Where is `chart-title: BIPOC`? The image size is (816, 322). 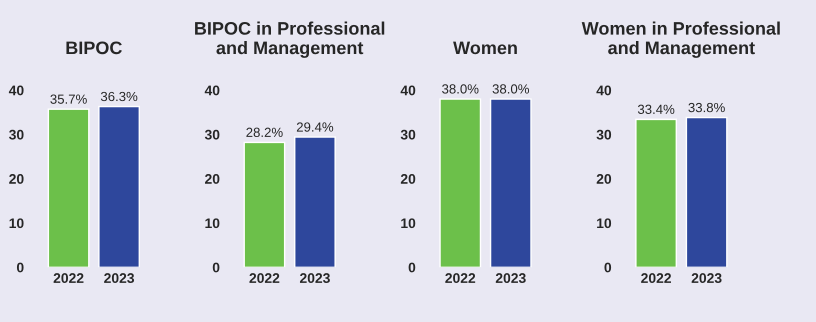 chart-title: BIPOC is located at coordinates (94, 47).